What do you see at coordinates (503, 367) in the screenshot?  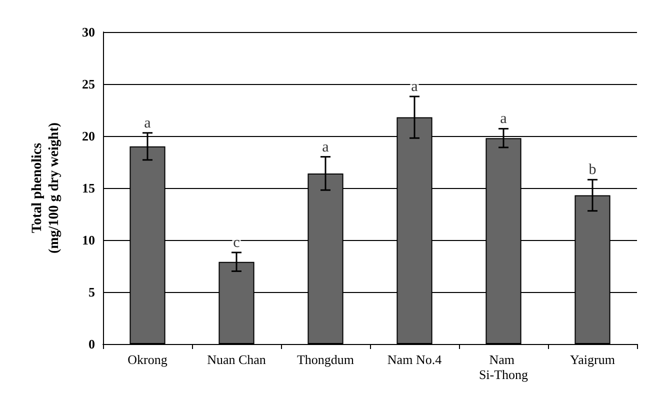 I see `x-tick-label: Nam Si-Thong` at bounding box center [503, 367].